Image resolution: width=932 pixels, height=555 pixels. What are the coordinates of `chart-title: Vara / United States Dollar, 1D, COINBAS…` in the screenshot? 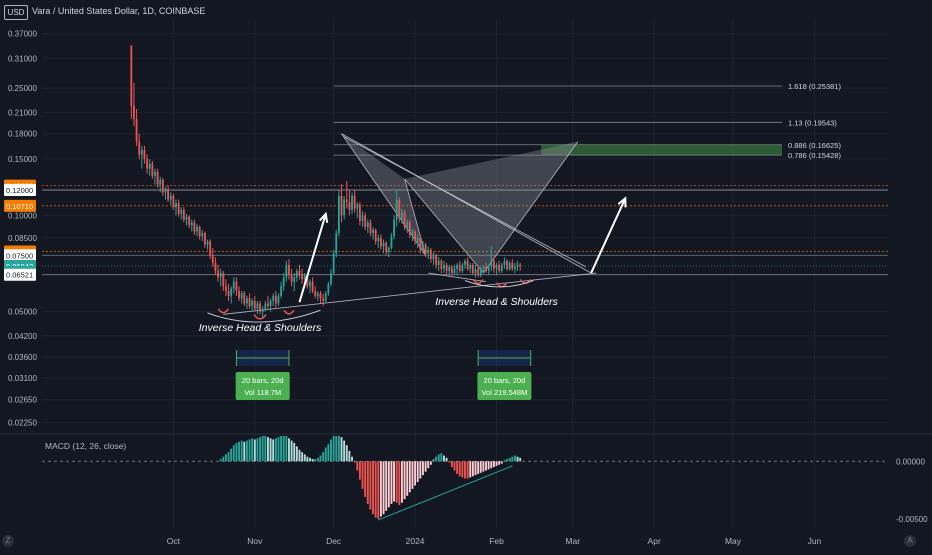 It's located at (119, 11).